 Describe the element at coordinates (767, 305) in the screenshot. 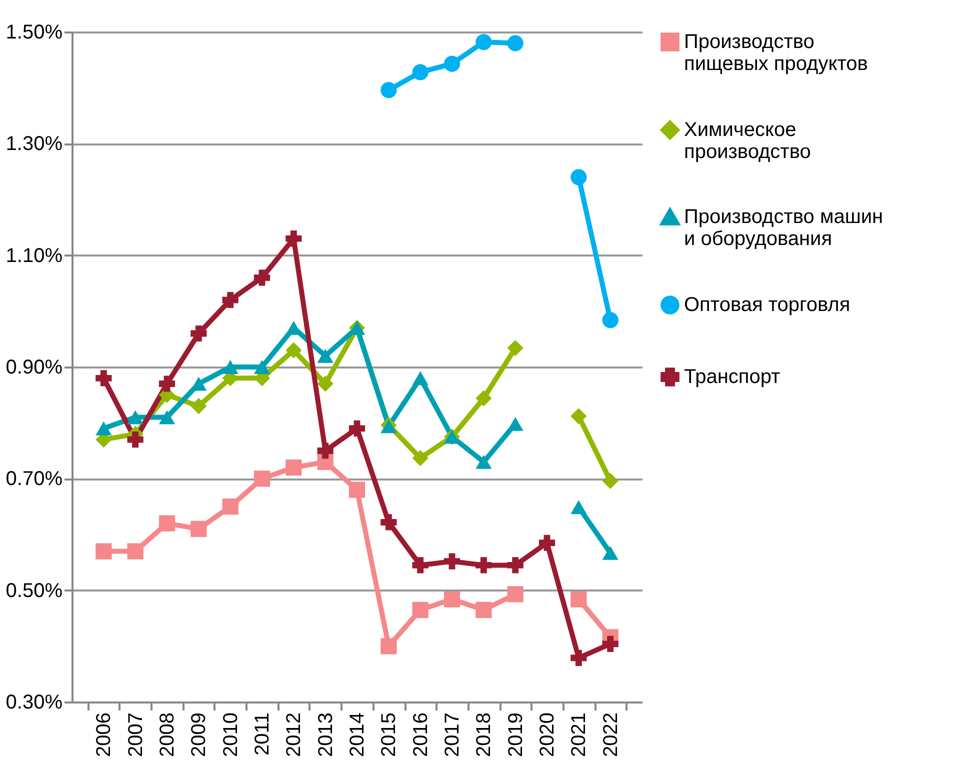

I see `legend-label: Оптовая торговля` at that location.